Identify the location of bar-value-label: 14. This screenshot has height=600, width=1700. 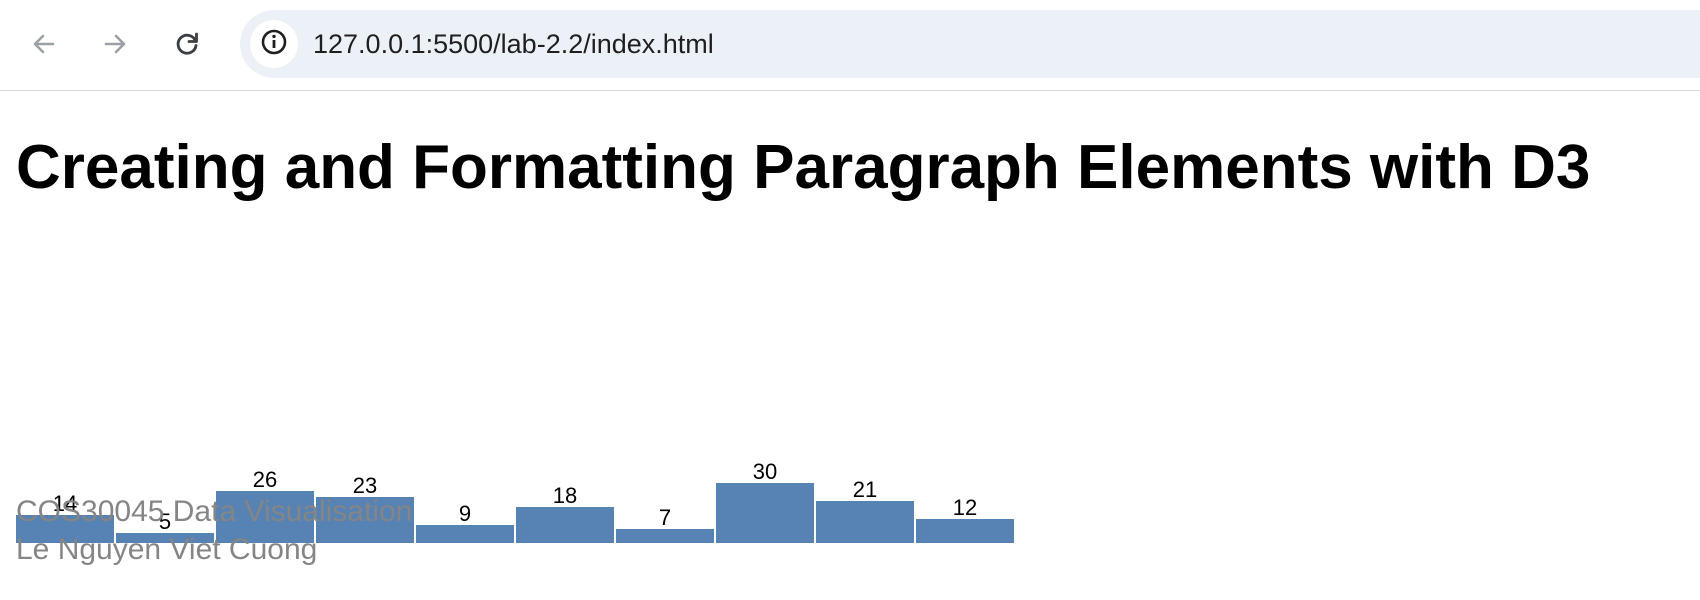
(65, 503).